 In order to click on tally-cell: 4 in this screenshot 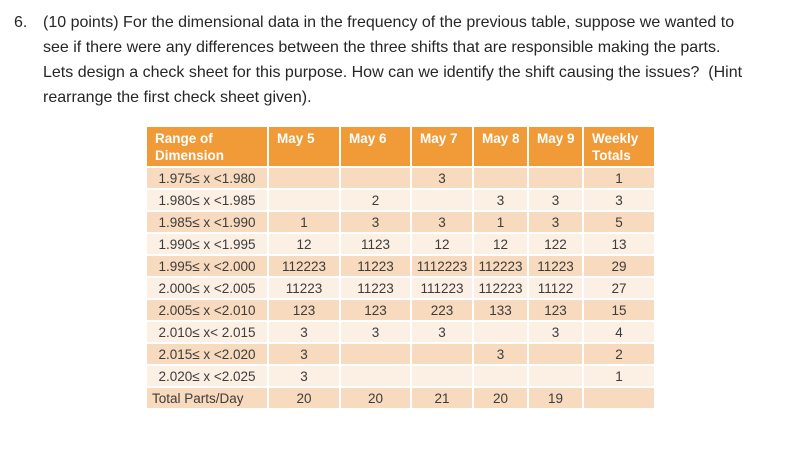, I will do `click(619, 332)`.